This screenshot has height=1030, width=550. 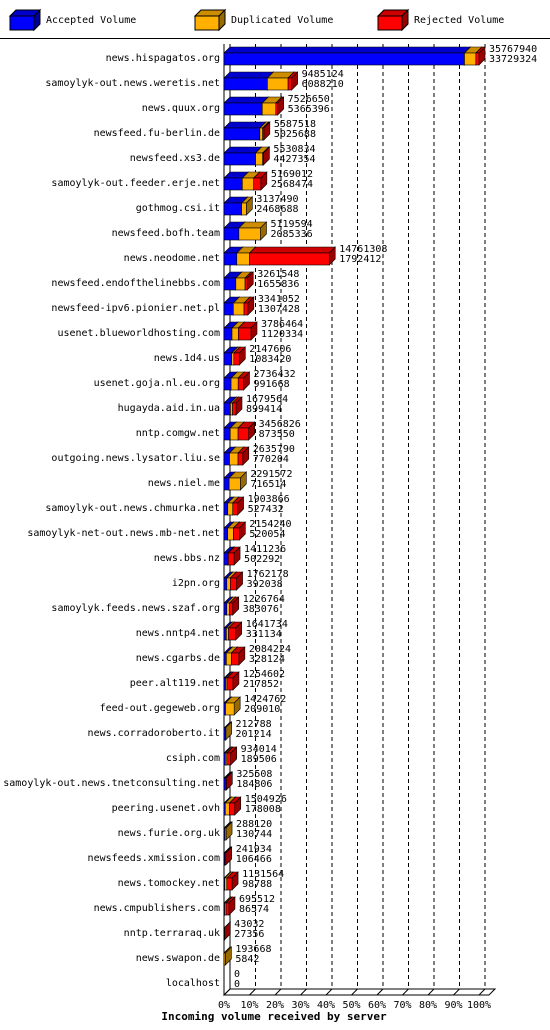 What do you see at coordinates (207, 23) in the screenshot?
I see `legend-swatch` at bounding box center [207, 23].